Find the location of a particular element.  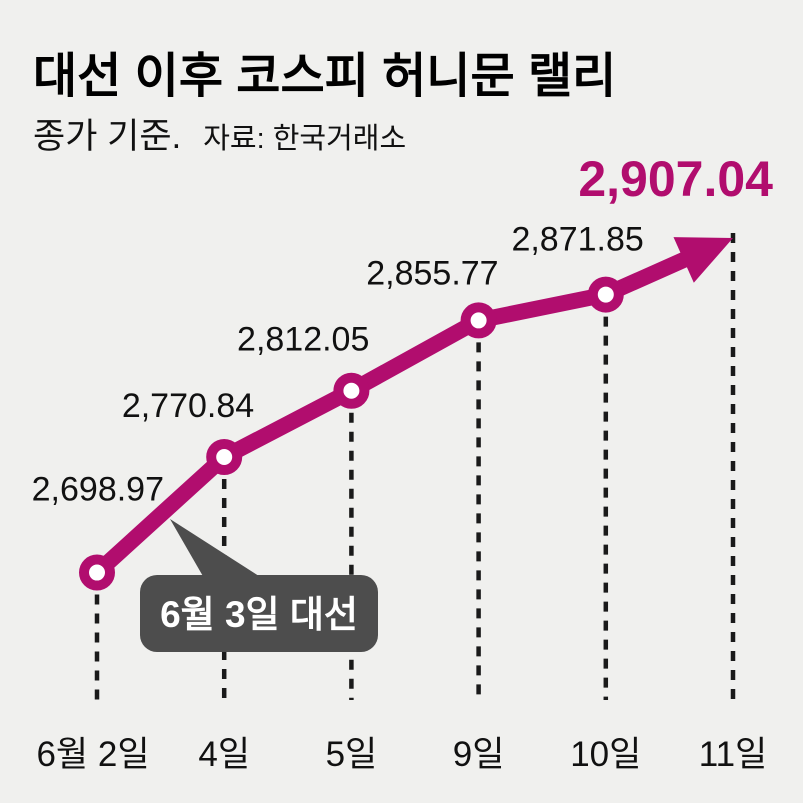

x-tick-1: 6월 2일 is located at coordinates (92, 754).